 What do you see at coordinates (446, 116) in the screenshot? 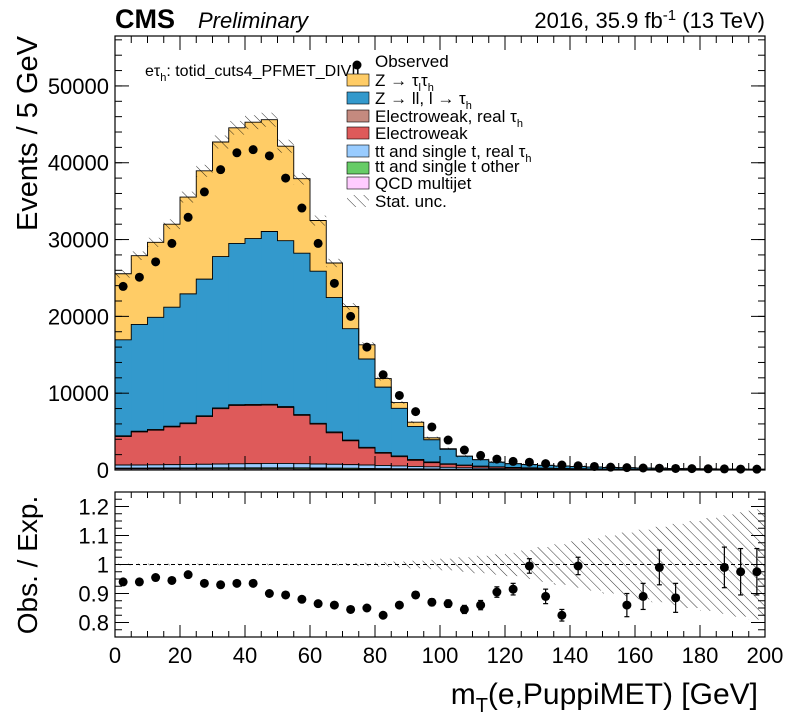
I see `legend-ew-real-text: Electroweak, real τ` at bounding box center [446, 116].